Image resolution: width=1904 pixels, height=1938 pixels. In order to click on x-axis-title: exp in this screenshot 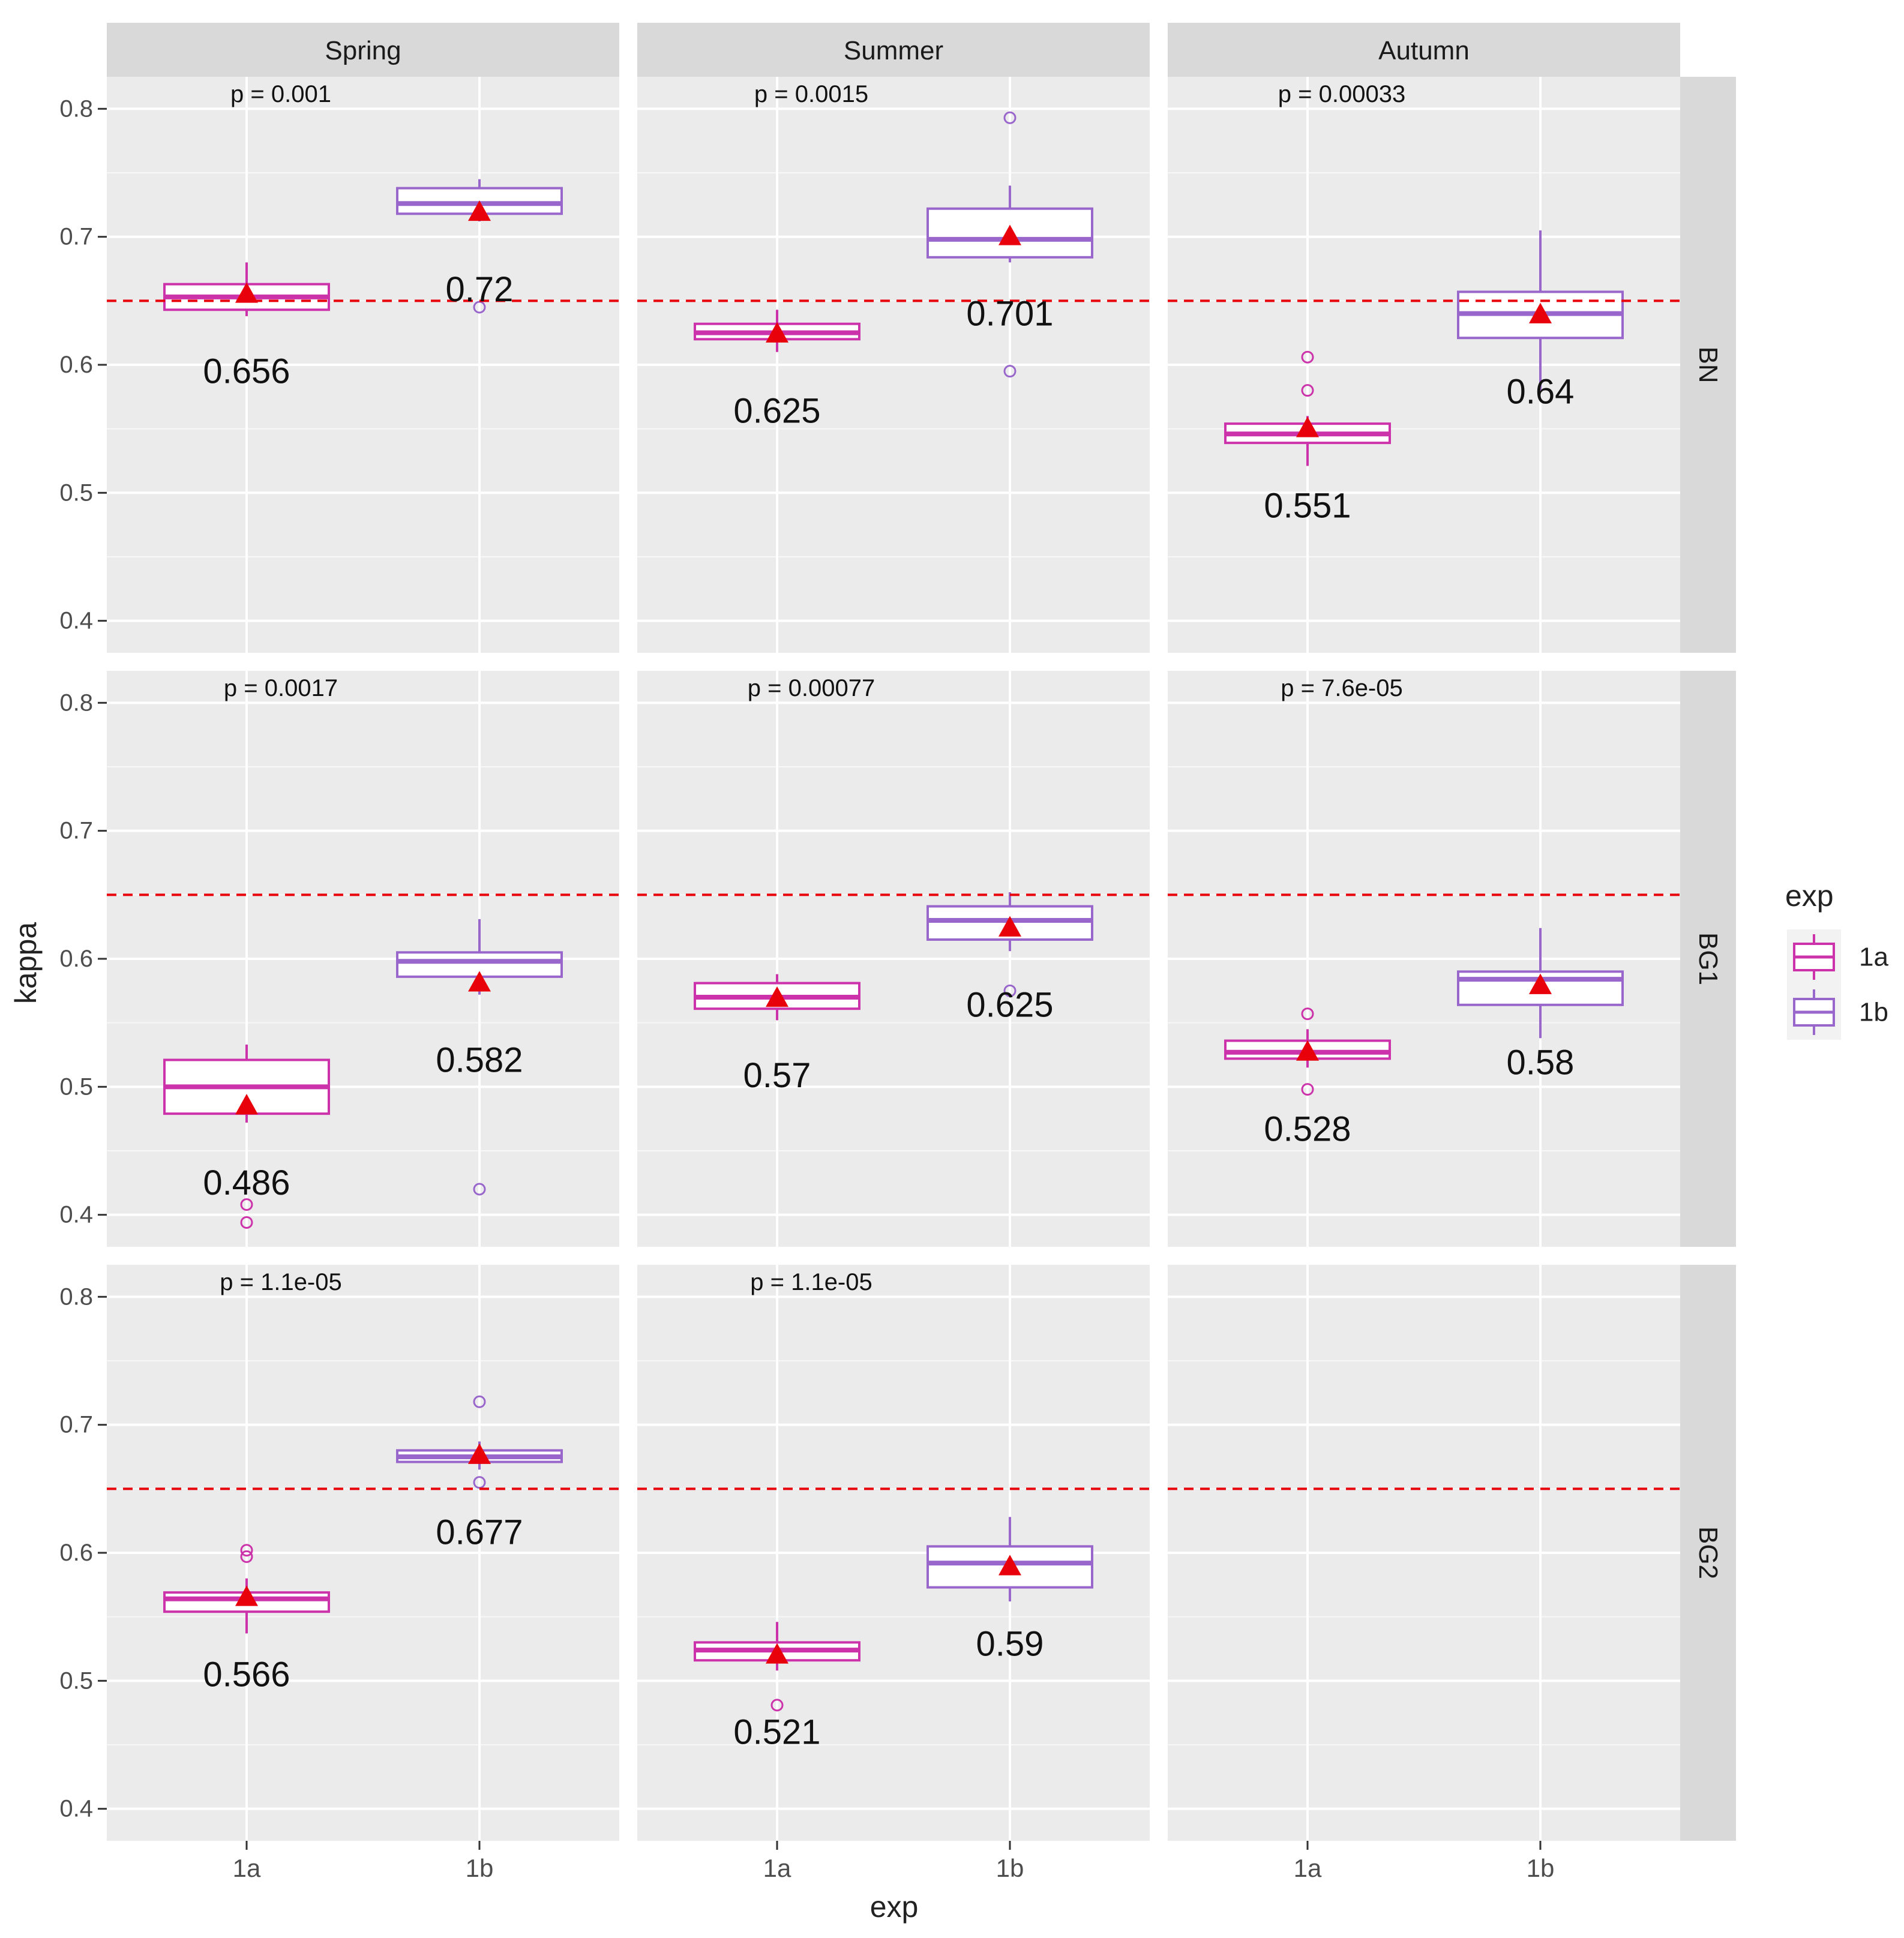, I will do `click(894, 1907)`.